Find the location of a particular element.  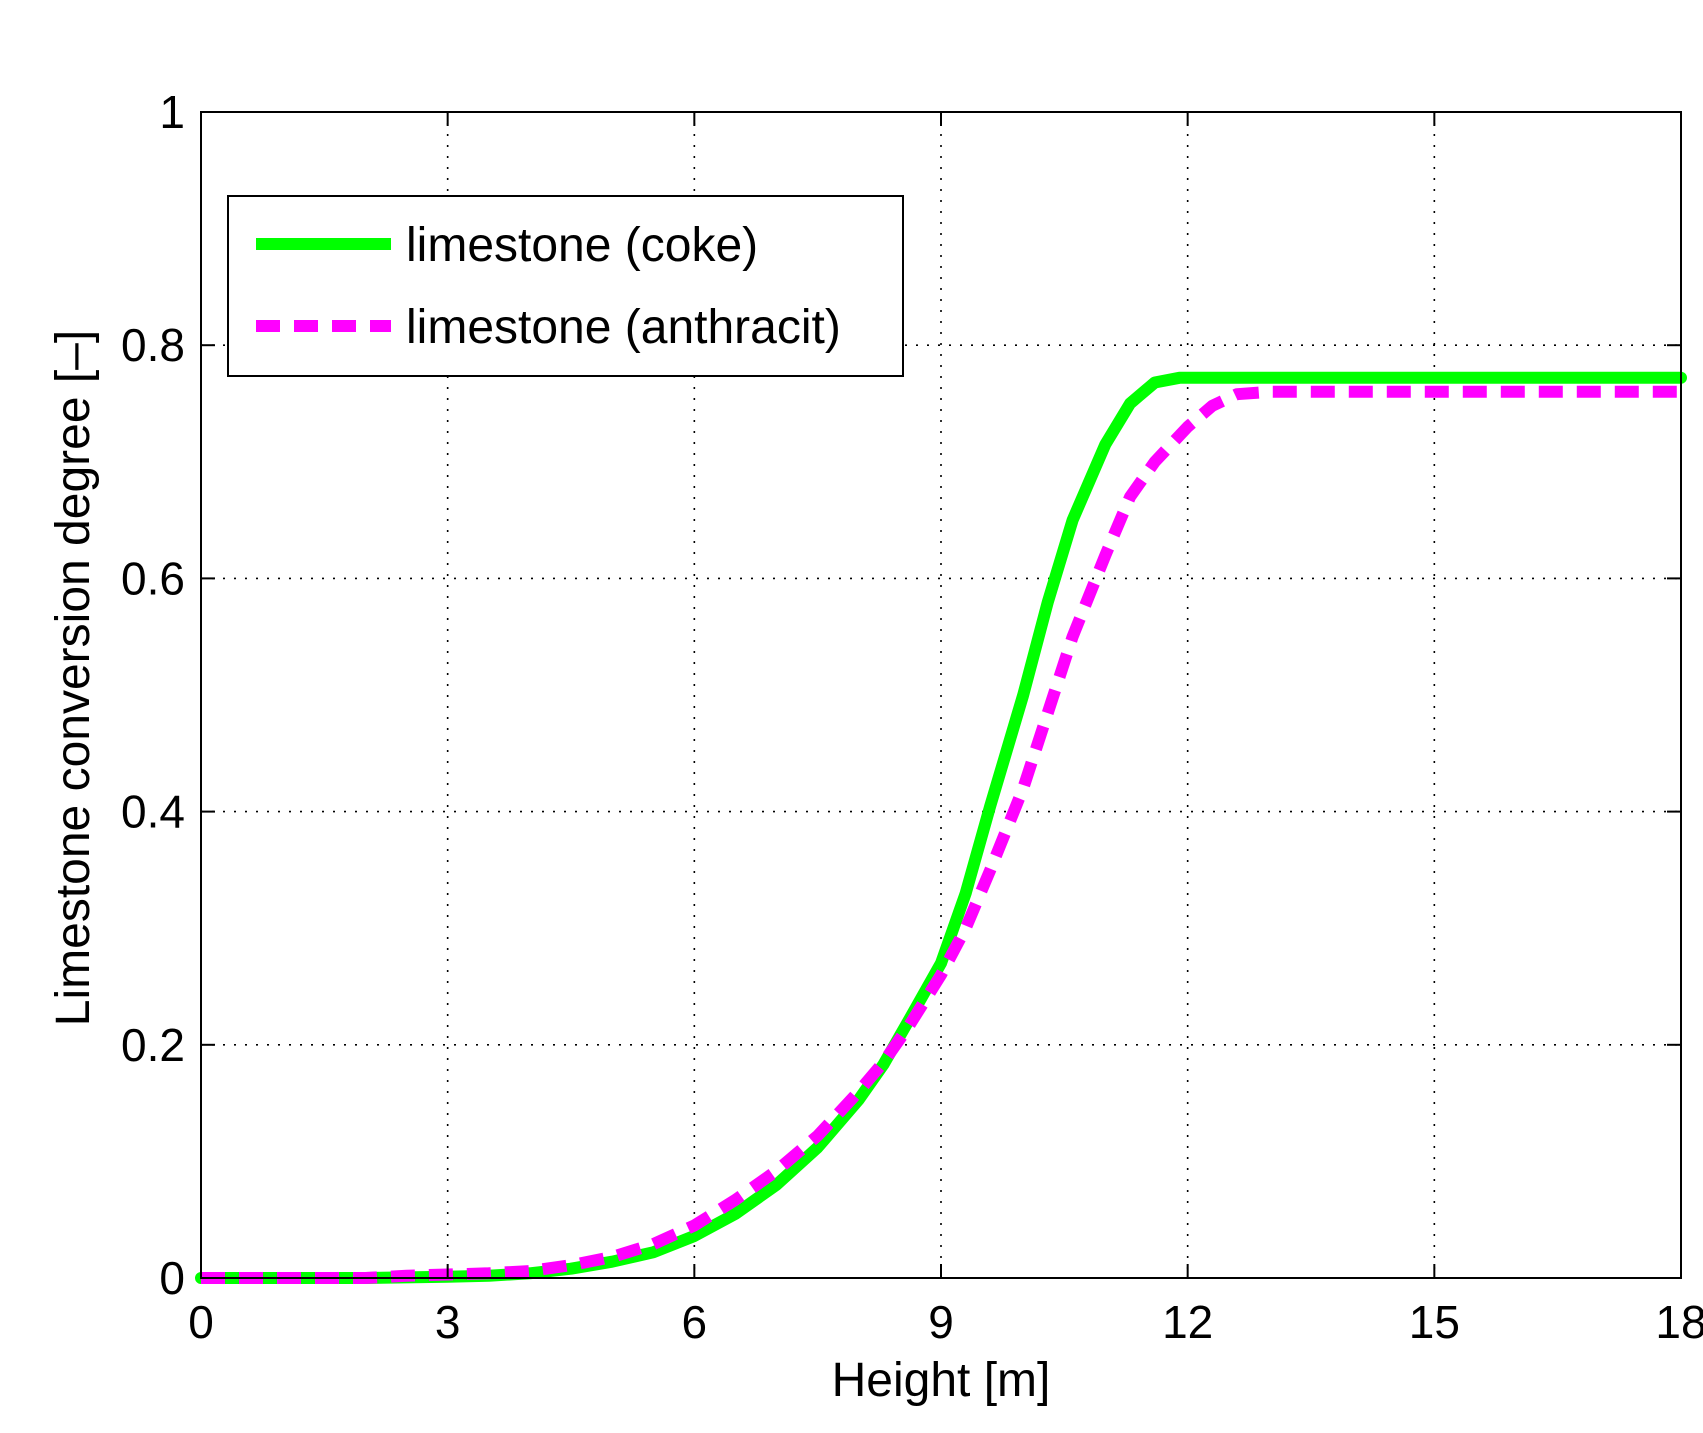

x-tick-label: 15 is located at coordinates (1434, 1322).